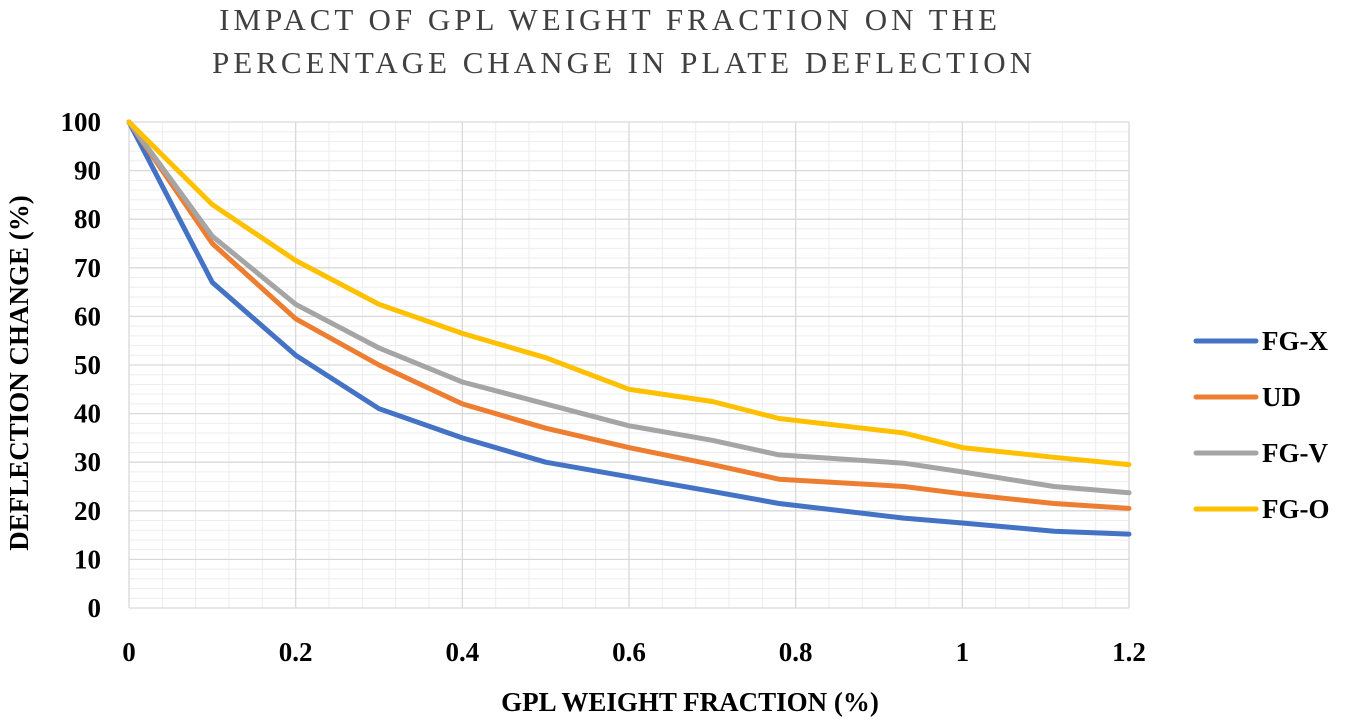 The height and width of the screenshot is (726, 1348). What do you see at coordinates (1296, 509) in the screenshot?
I see `legend-label-fg-o: FG-O` at bounding box center [1296, 509].